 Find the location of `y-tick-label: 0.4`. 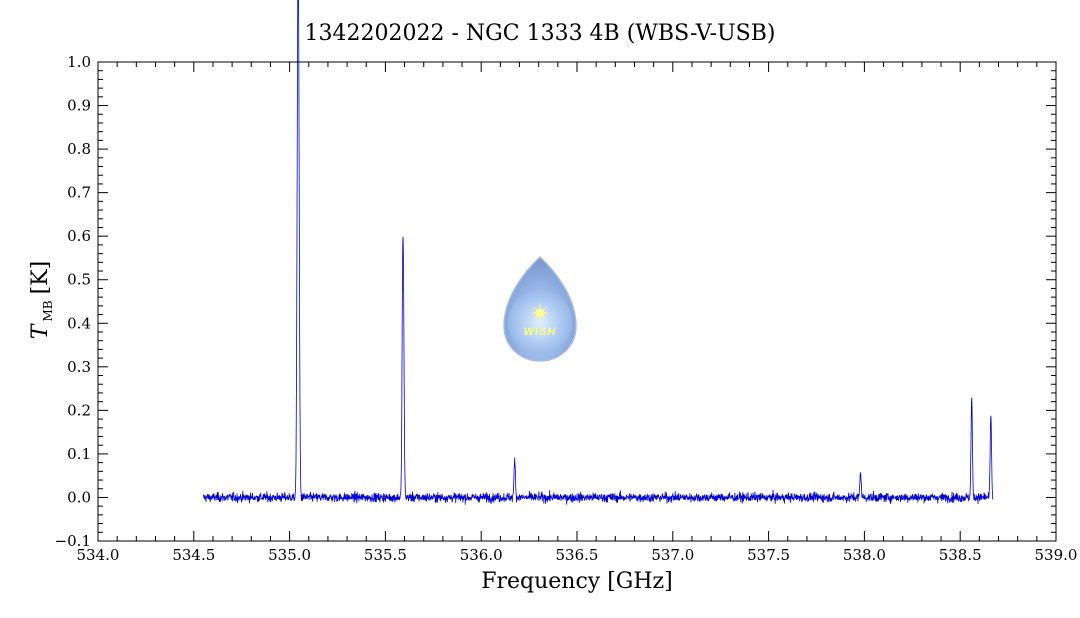

y-tick-label: 0.4 is located at coordinates (79, 323).